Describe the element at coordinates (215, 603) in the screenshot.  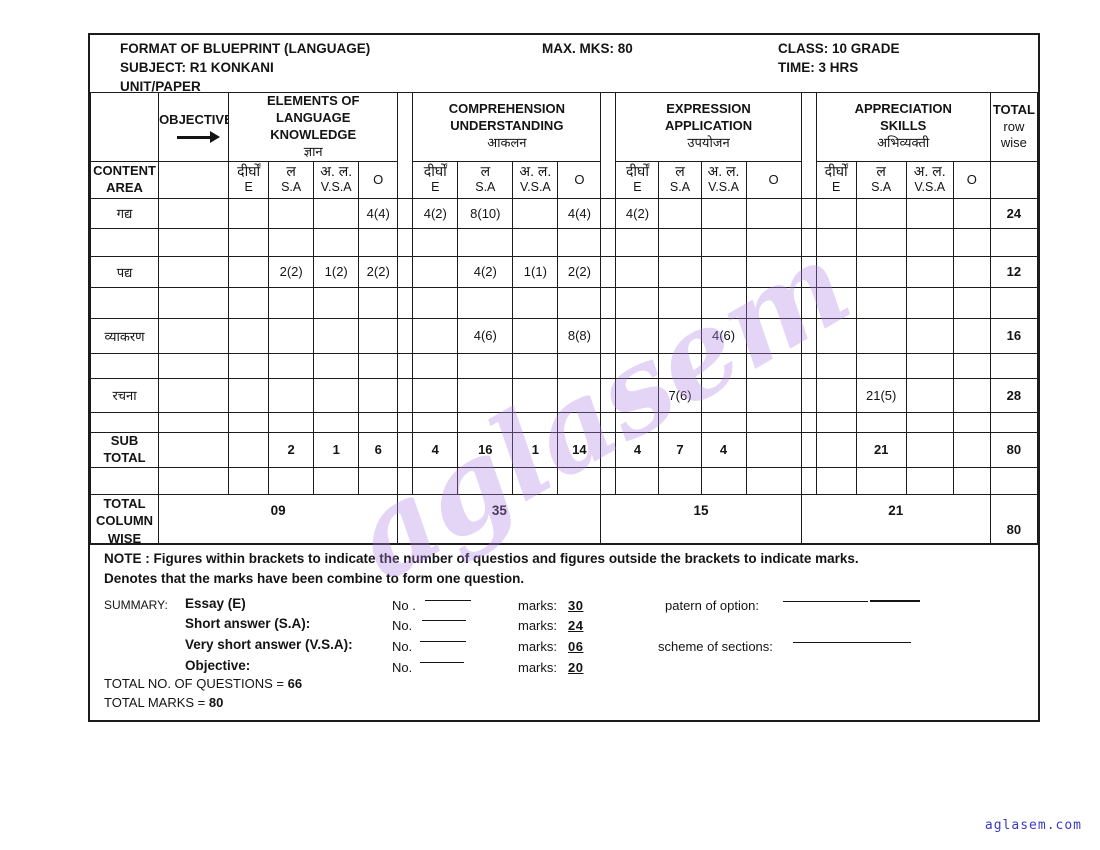
I see `summary-item-essay: Essay (E)` at that location.